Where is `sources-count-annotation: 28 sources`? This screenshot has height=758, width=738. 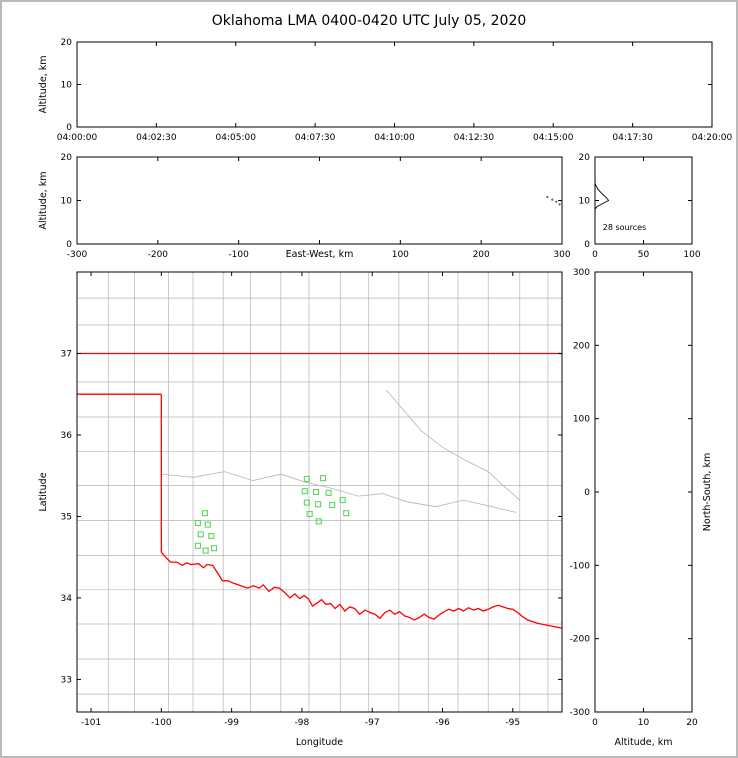 sources-count-annotation: 28 sources is located at coordinates (624, 227).